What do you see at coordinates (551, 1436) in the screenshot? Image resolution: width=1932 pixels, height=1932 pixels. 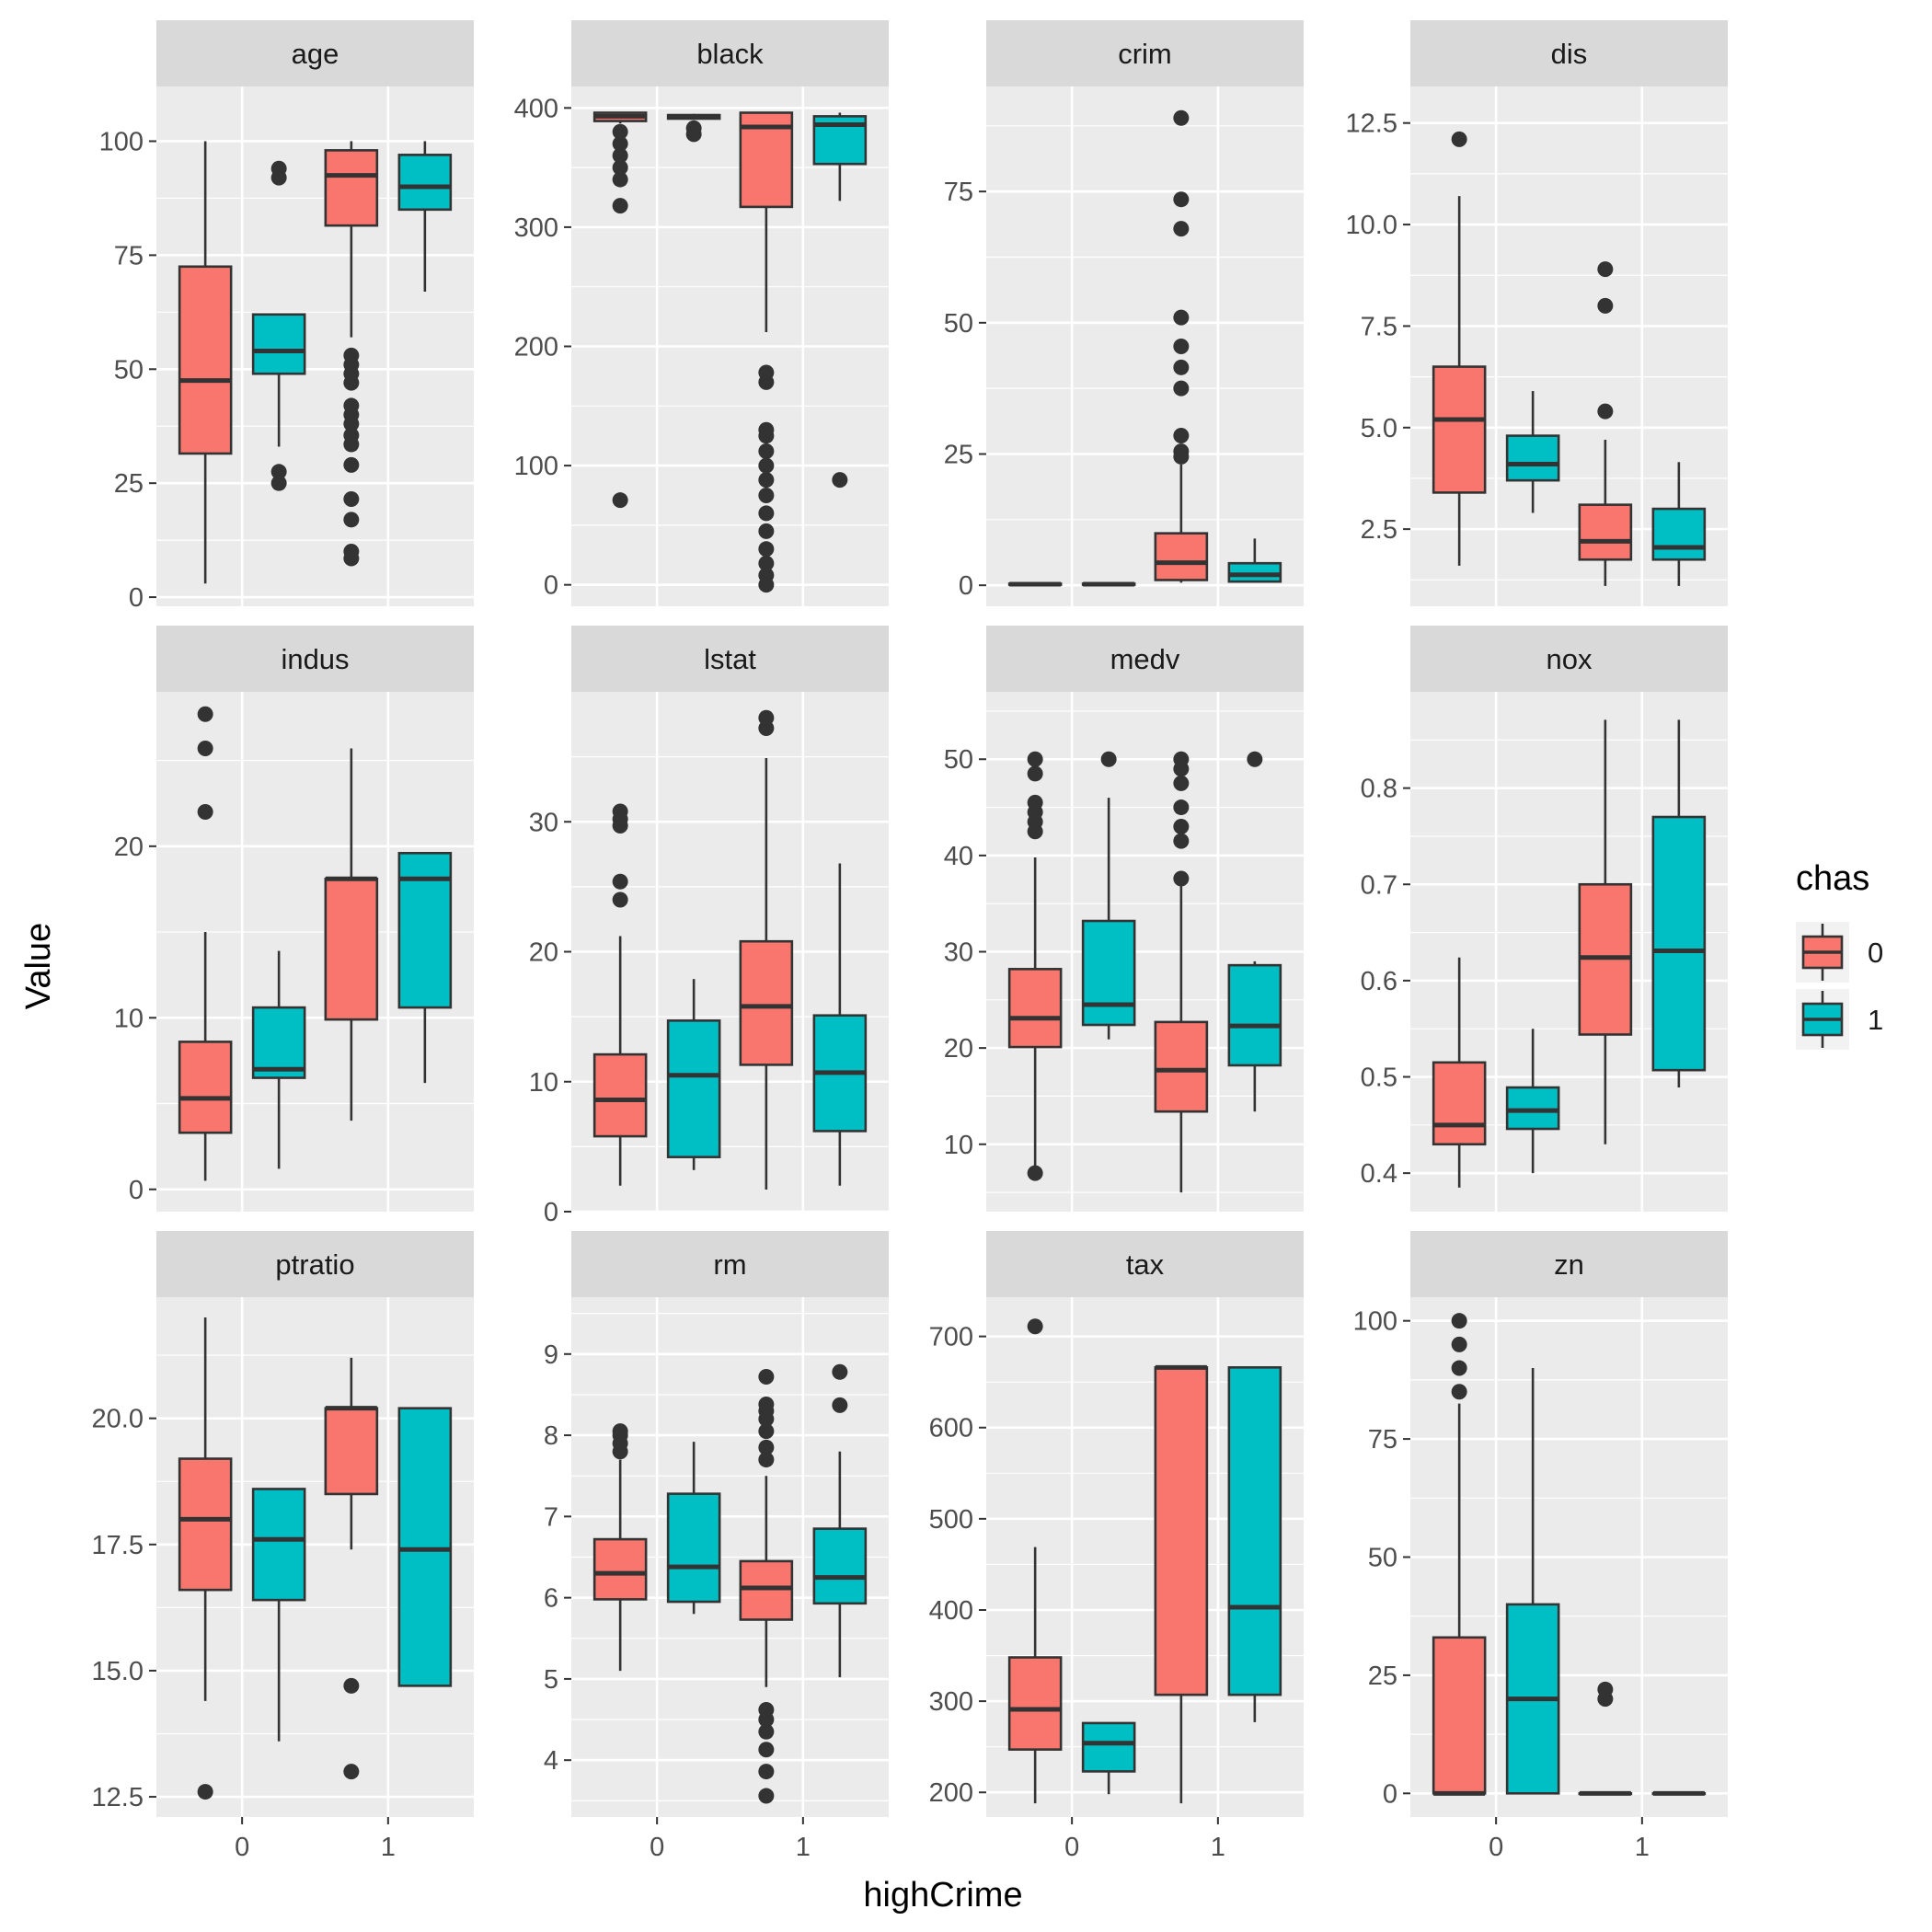 I see `y-tick-label: 8` at bounding box center [551, 1436].